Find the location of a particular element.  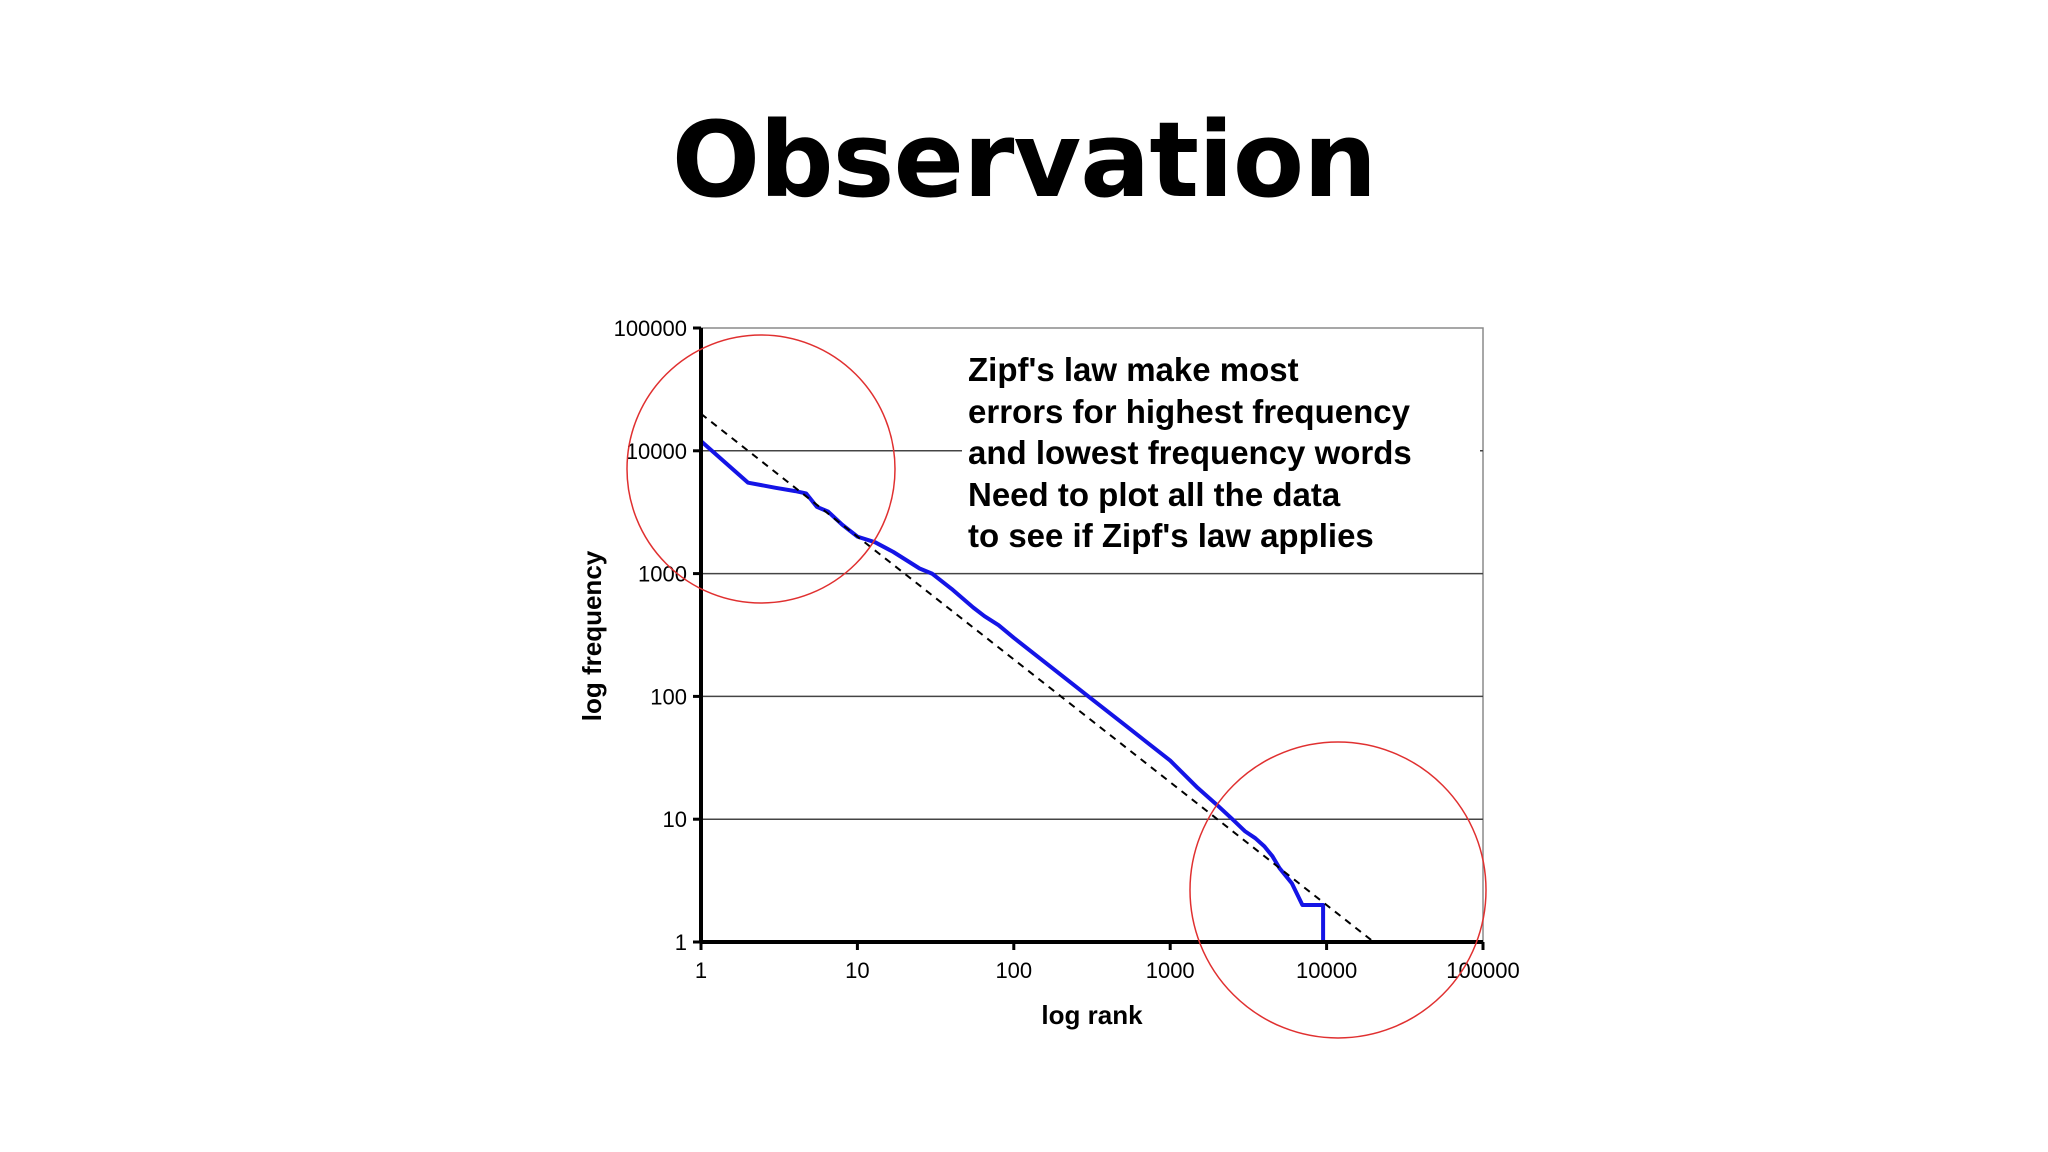

x-tick-label-100000: 100000 is located at coordinates (1482, 970).